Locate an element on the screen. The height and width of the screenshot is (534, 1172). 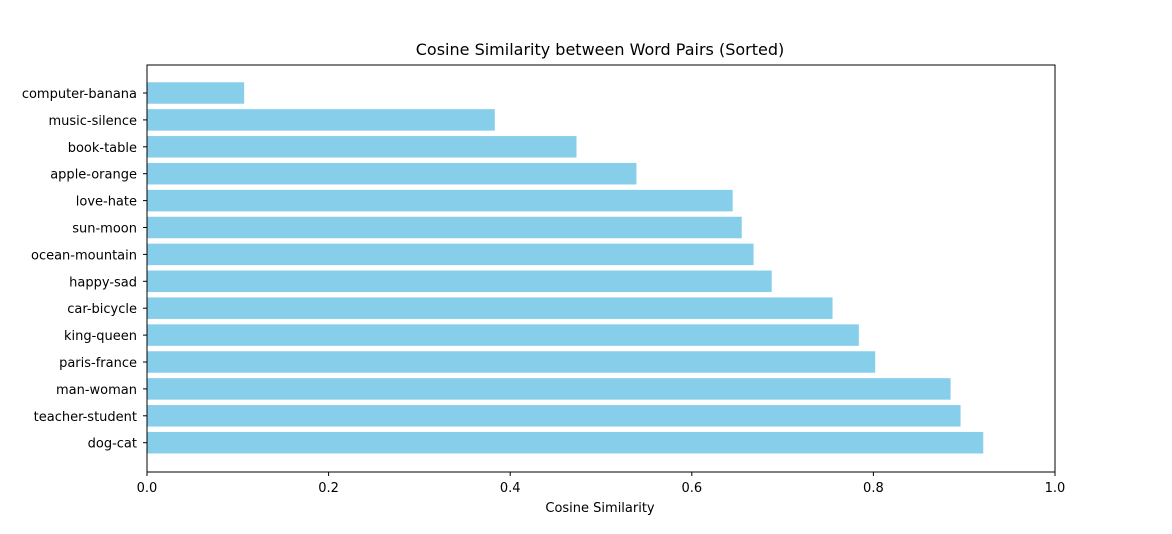
x-axis-label: Cosine Similarity is located at coordinates (600, 508).